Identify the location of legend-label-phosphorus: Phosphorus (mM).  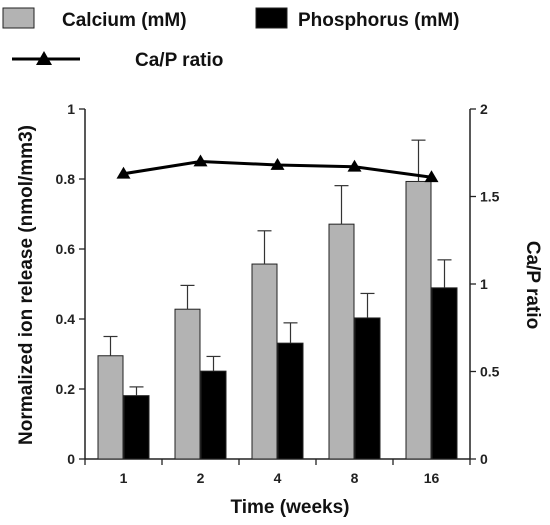
(379, 20).